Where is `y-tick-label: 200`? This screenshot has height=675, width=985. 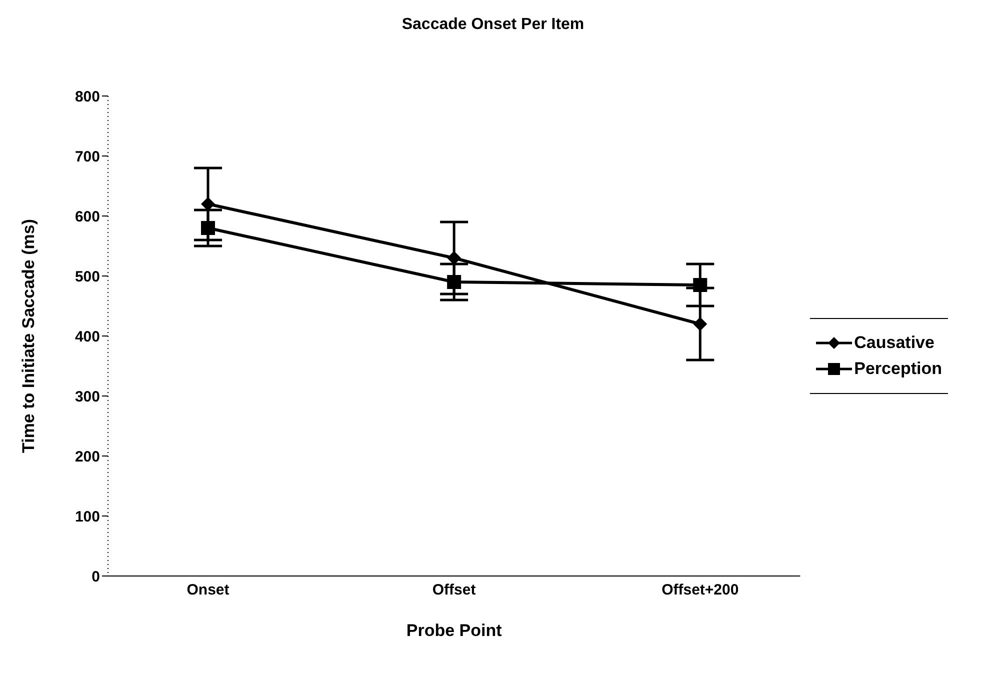
y-tick-label: 200 is located at coordinates (87, 457).